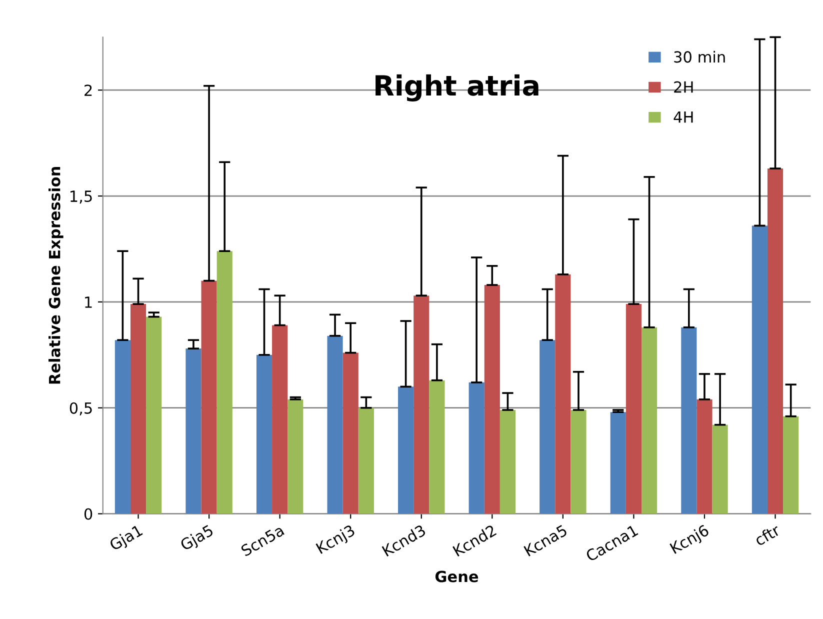  I want to click on y-tick-label: 0, so click(88, 514).